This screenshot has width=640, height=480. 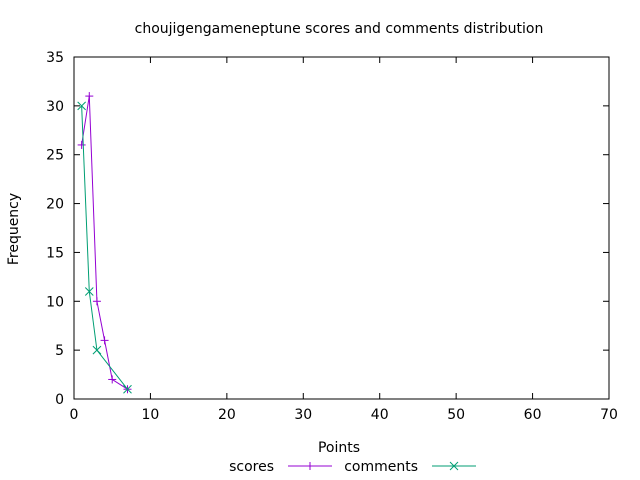 What do you see at coordinates (55, 156) in the screenshot?
I see `y-tick-label: 25` at bounding box center [55, 156].